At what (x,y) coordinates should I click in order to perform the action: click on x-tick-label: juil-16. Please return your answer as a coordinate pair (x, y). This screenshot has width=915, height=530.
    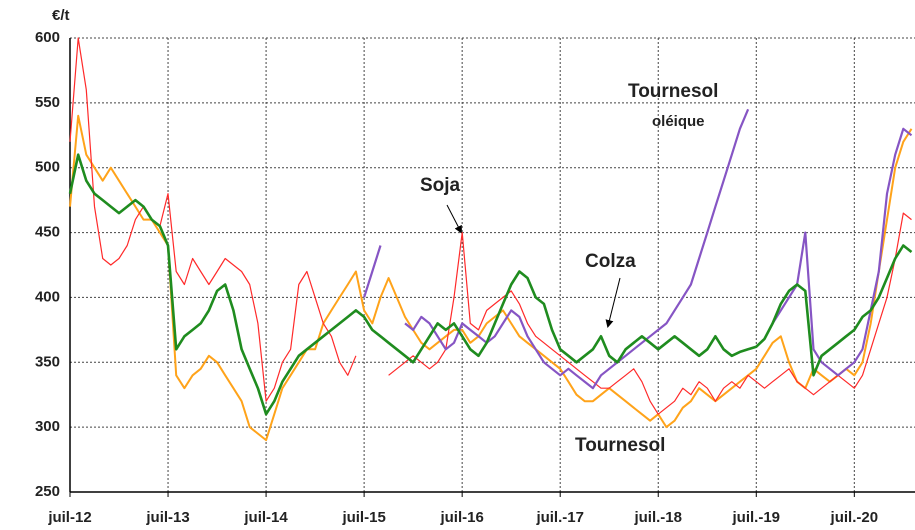
    Looking at the image, I should click on (461, 517).